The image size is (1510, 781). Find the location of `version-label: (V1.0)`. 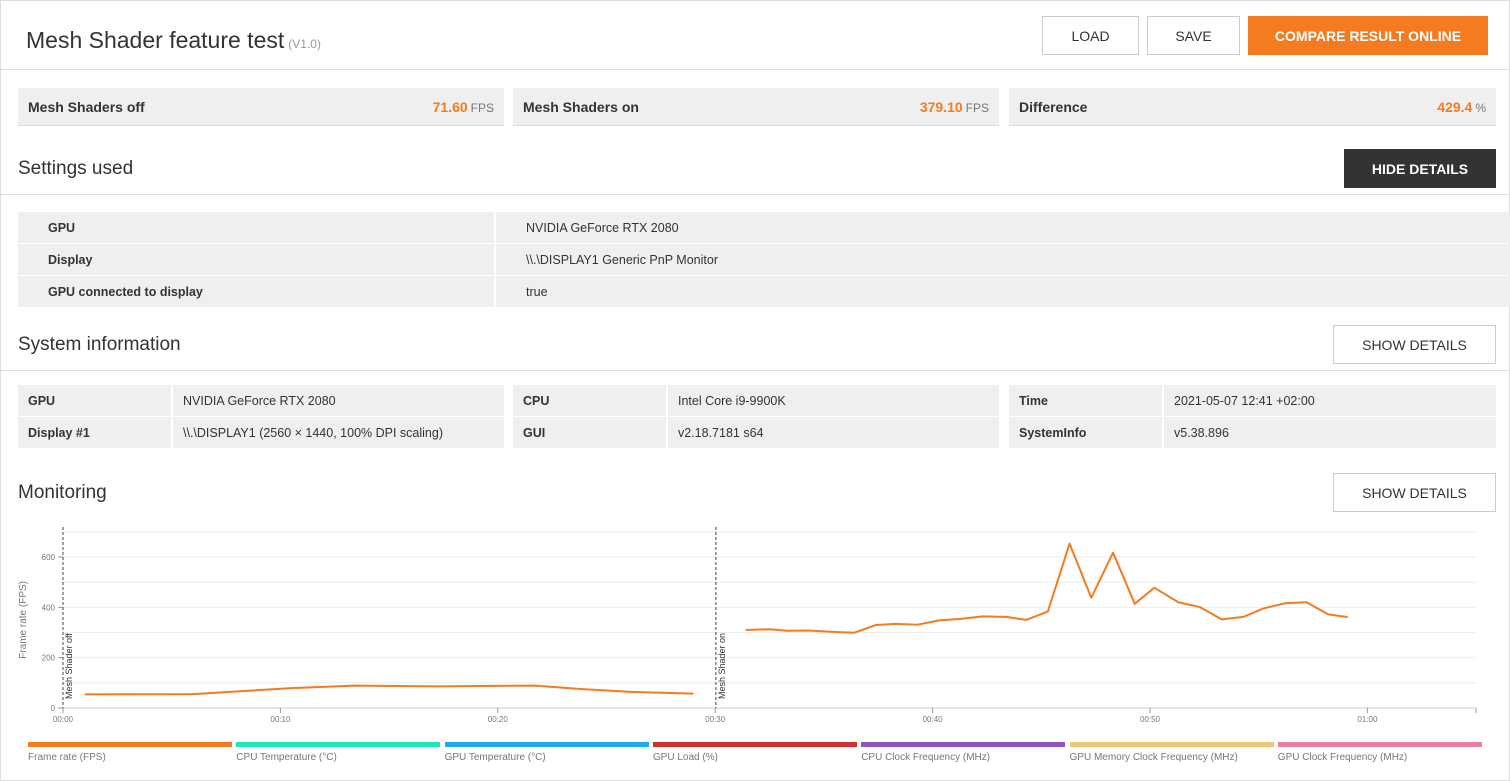

version-label: (V1.0) is located at coordinates (304, 44).